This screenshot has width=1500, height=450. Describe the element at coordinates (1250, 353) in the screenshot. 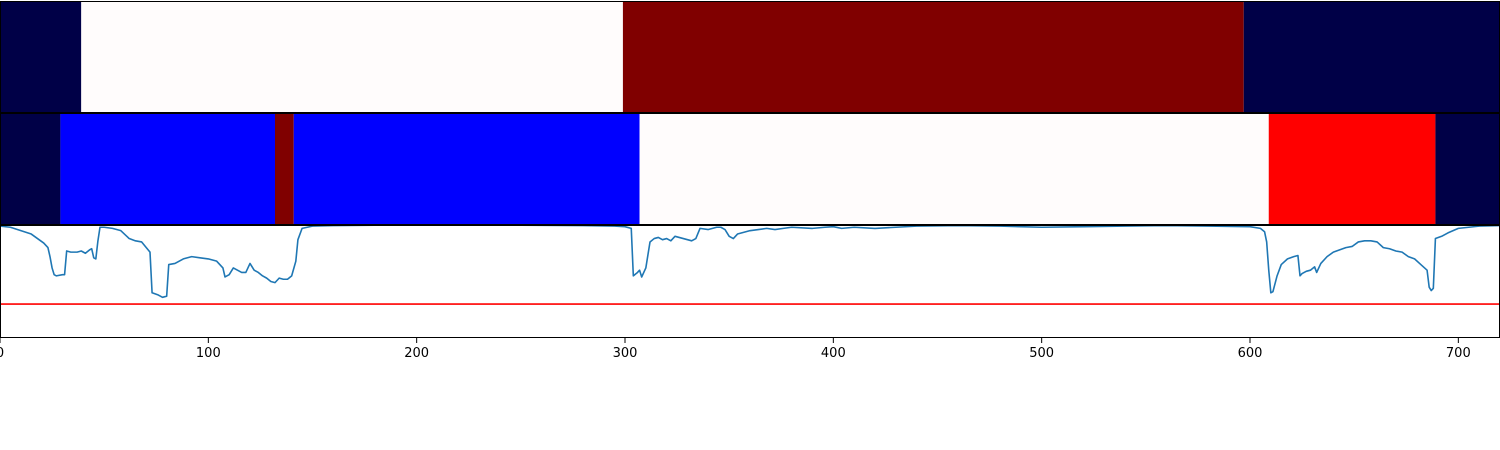

I see `x-tick-label-600: 600` at that location.